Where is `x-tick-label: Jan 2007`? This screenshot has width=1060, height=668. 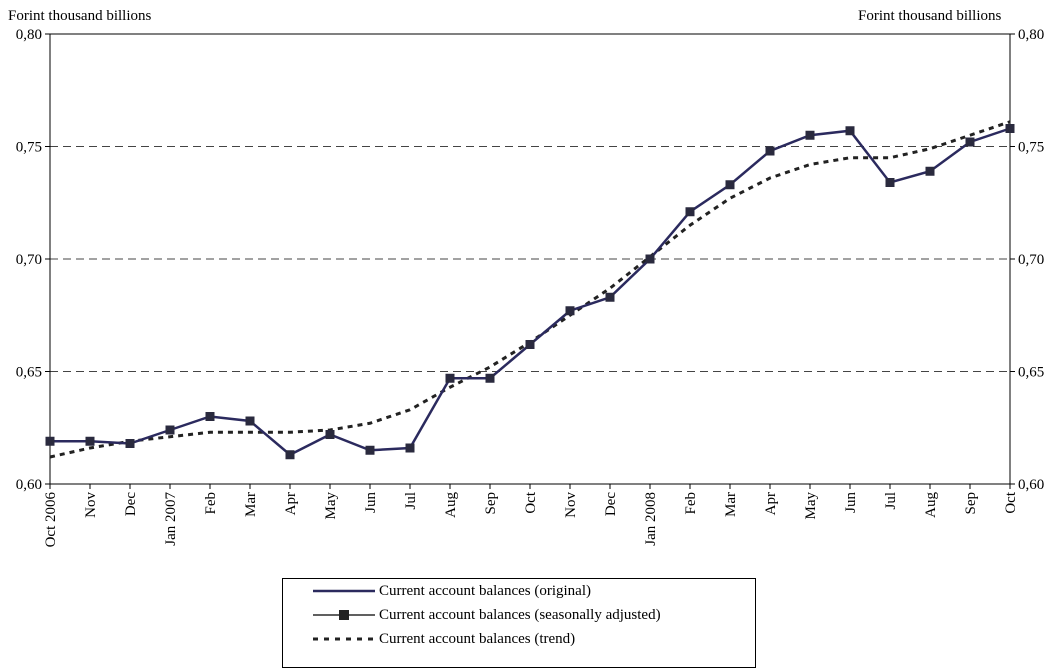 x-tick-label: Jan 2007 is located at coordinates (171, 519).